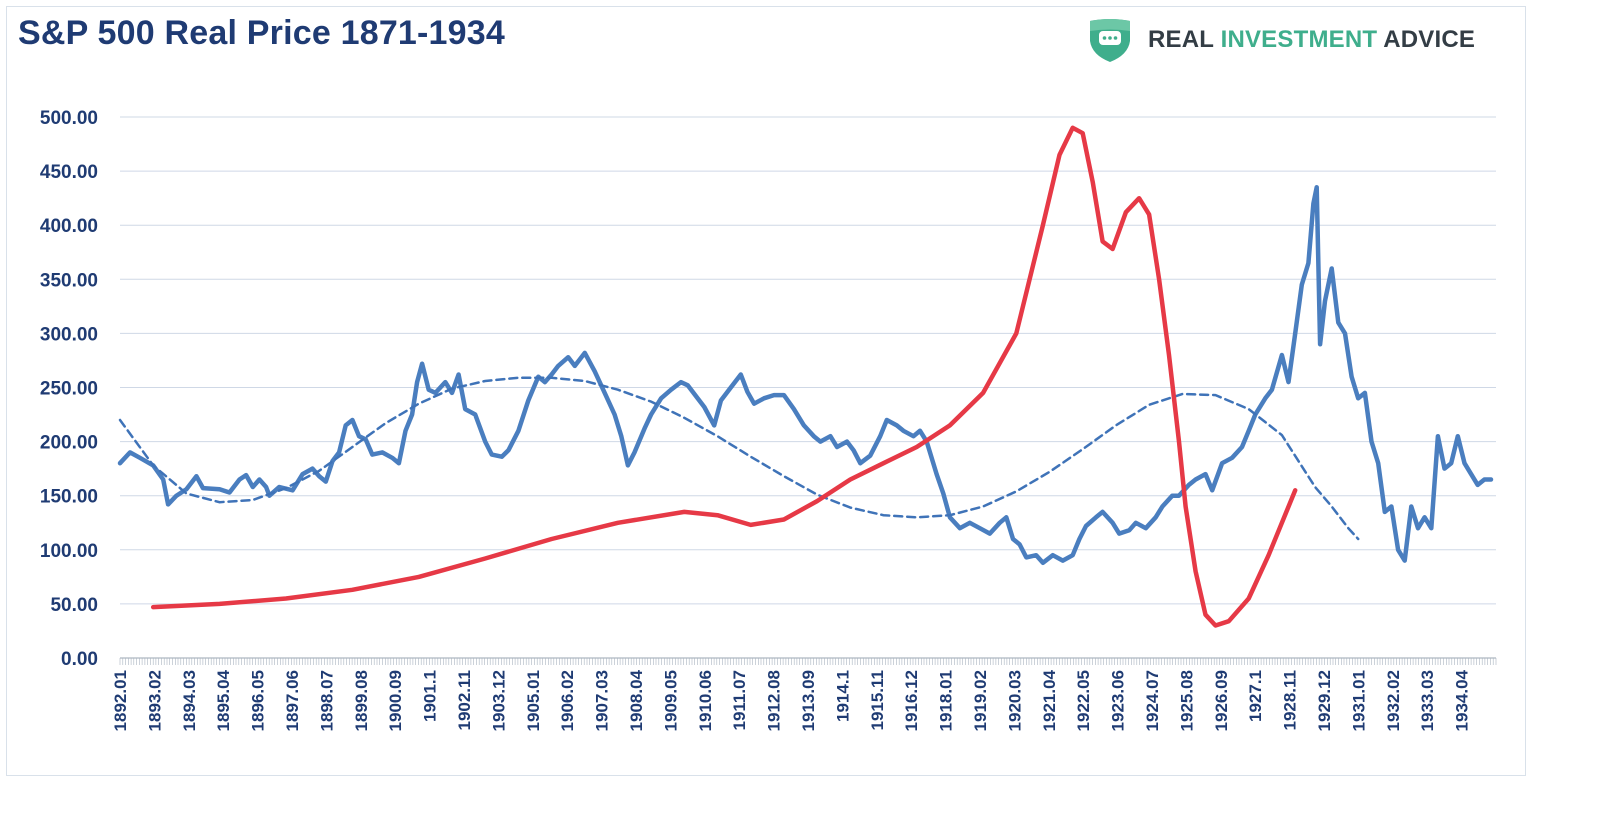  I want to click on x-tick-label: 1895.04, so click(223, 700).